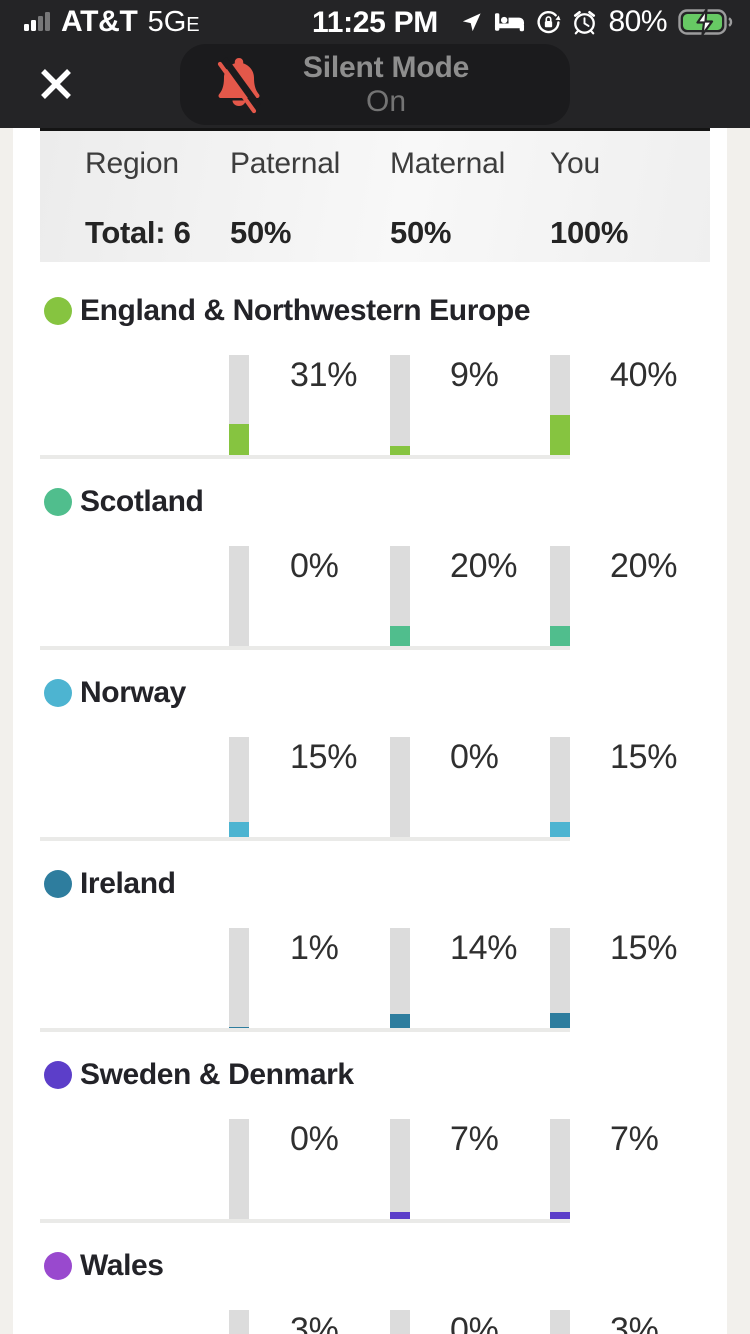  I want to click on location-arrow-icon, so click(472, 21).